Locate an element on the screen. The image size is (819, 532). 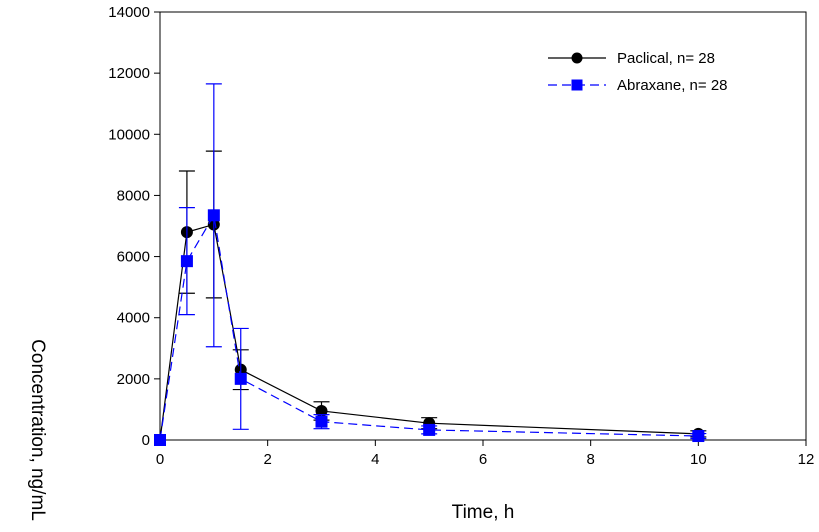
x-tick-label: 2 is located at coordinates (267, 459).